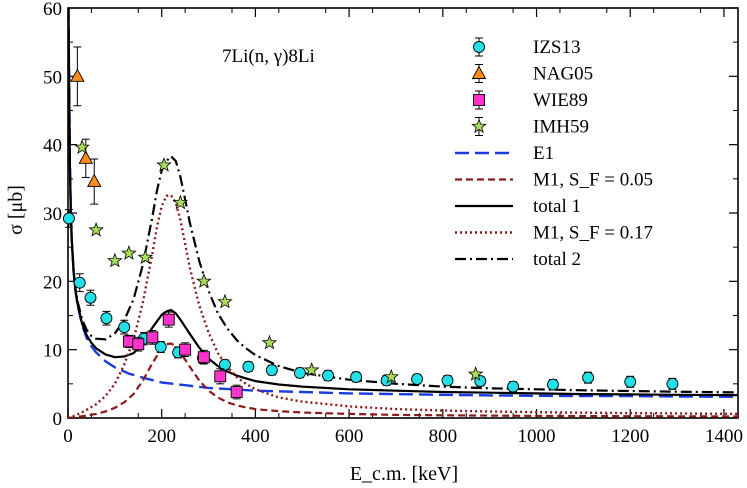 The width and height of the screenshot is (747, 488). Describe the element at coordinates (561, 127) in the screenshot. I see `legend-label: IMH59` at that location.